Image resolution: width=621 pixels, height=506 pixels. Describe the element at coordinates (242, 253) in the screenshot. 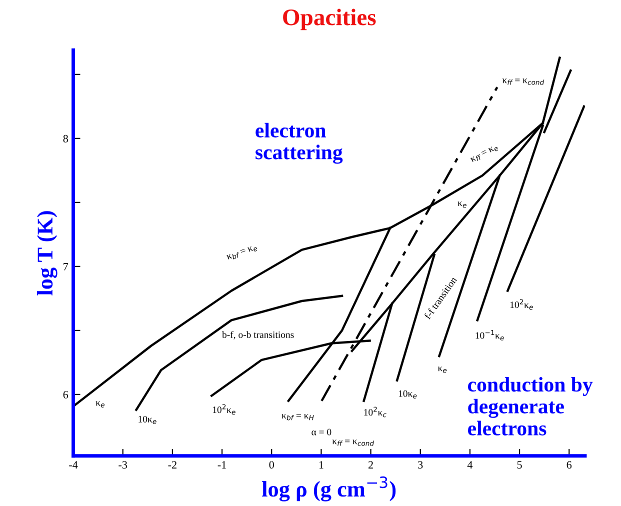

I see `annotation: κ$_{bf}$ = κ$_{e}$` at that location.